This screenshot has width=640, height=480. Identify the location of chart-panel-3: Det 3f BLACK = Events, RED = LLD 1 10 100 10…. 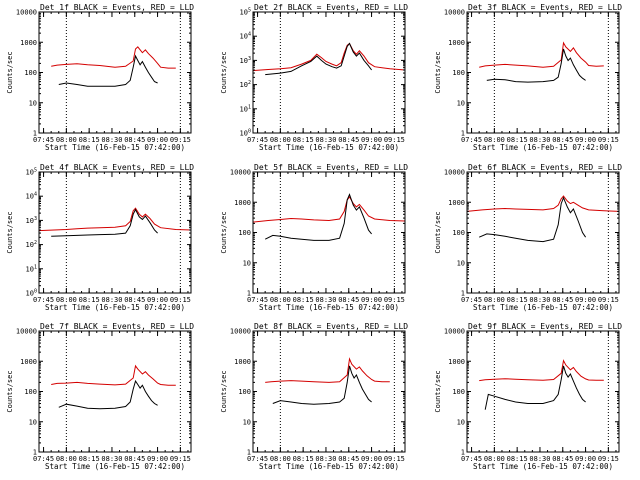
(528, 77).